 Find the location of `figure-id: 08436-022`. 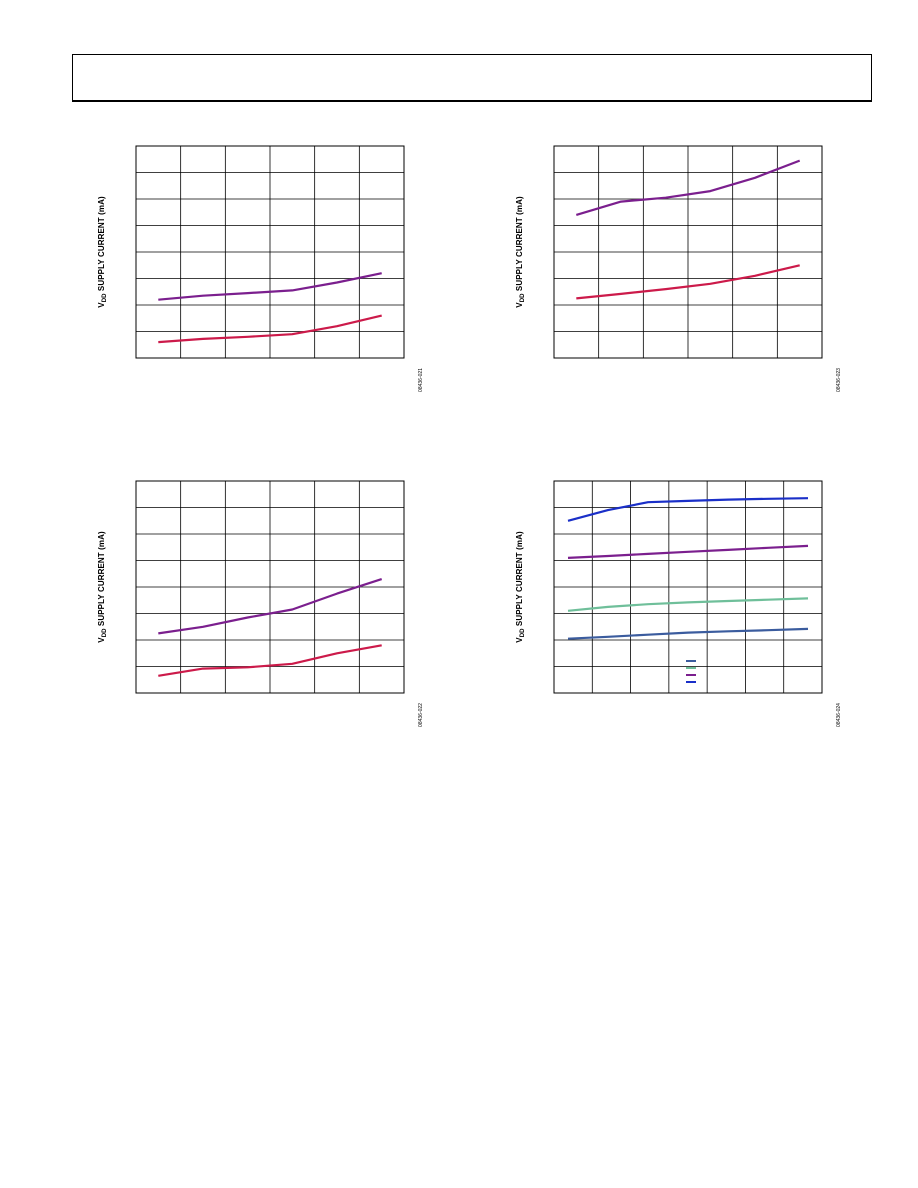

figure-id: 08436-022 is located at coordinates (421, 715).